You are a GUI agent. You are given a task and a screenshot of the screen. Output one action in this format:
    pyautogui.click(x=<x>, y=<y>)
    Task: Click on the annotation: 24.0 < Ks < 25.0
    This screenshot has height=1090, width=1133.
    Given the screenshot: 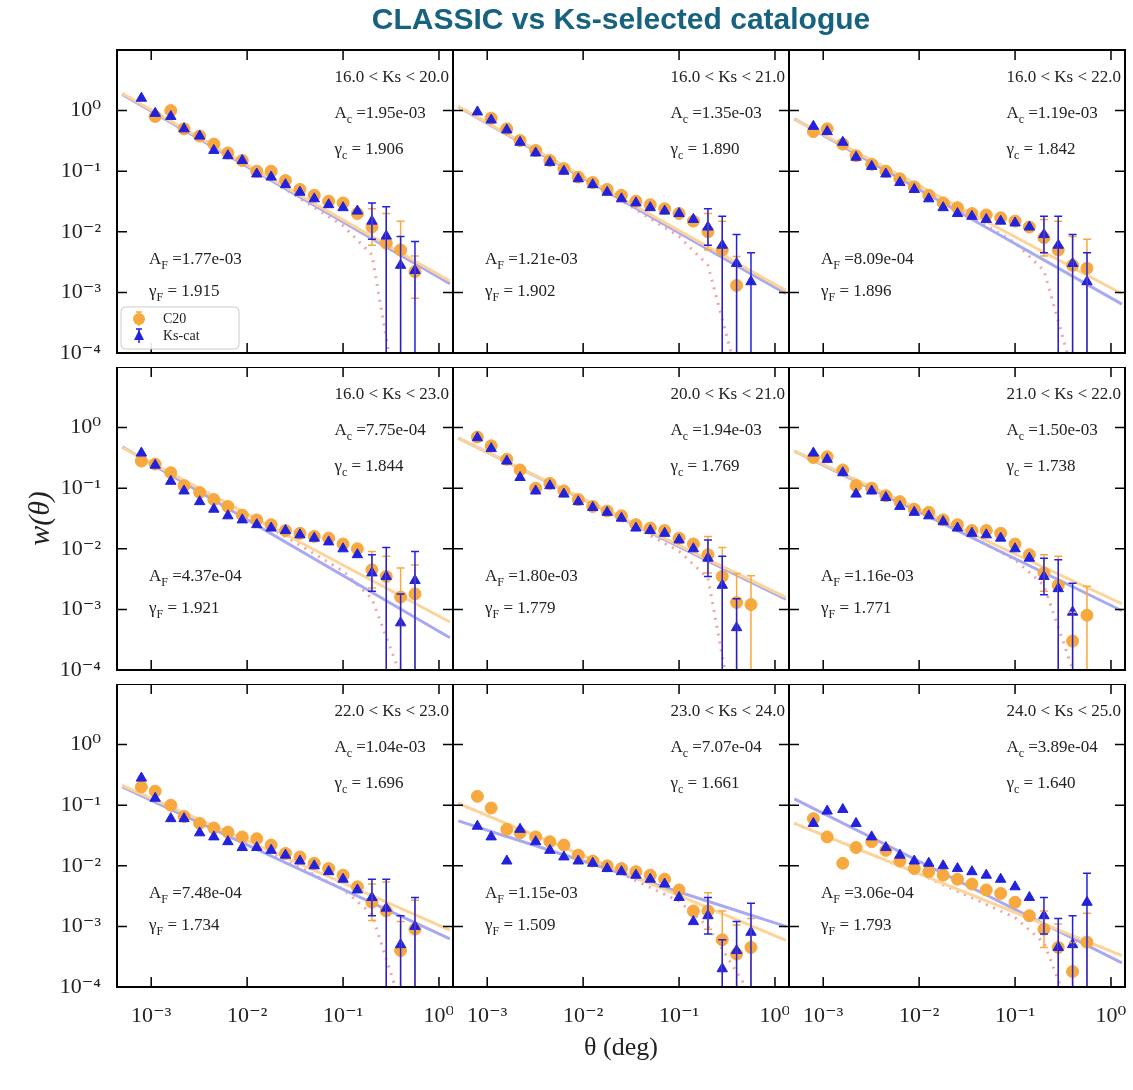 What is the action you would take?
    pyautogui.click(x=1064, y=710)
    